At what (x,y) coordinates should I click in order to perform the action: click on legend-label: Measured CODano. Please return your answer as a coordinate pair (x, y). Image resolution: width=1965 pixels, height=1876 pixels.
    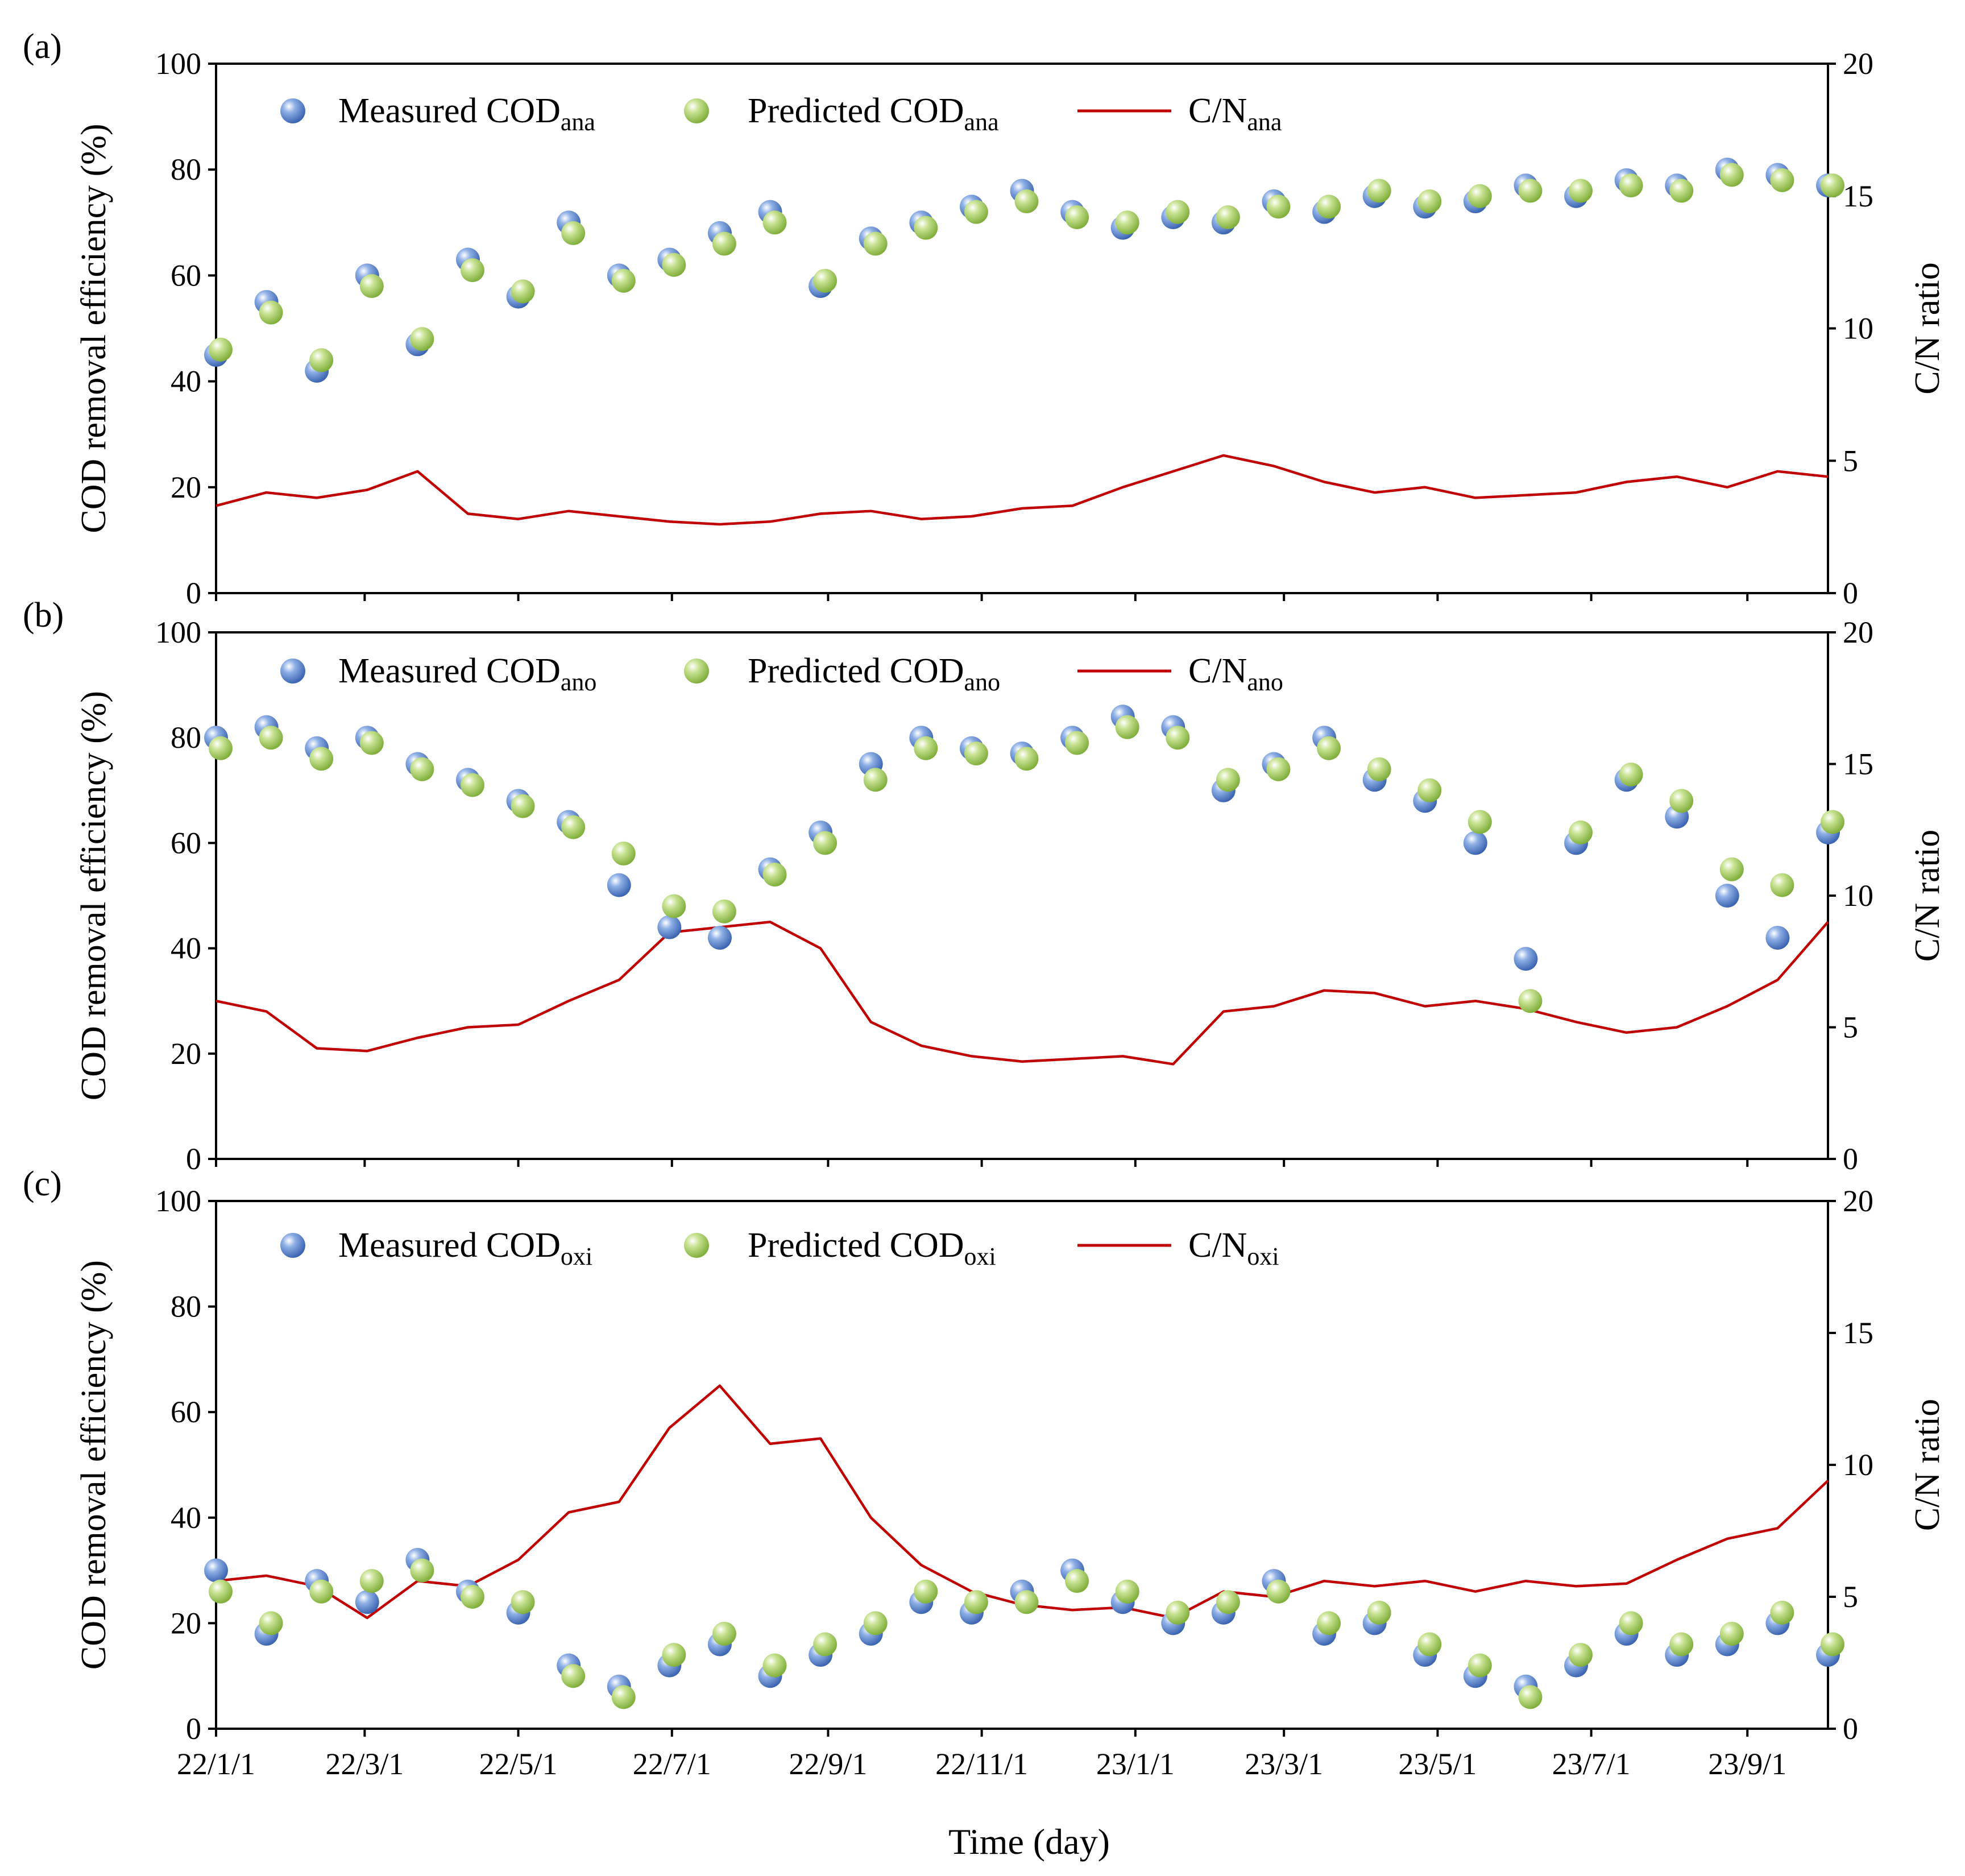
    Looking at the image, I should click on (467, 674).